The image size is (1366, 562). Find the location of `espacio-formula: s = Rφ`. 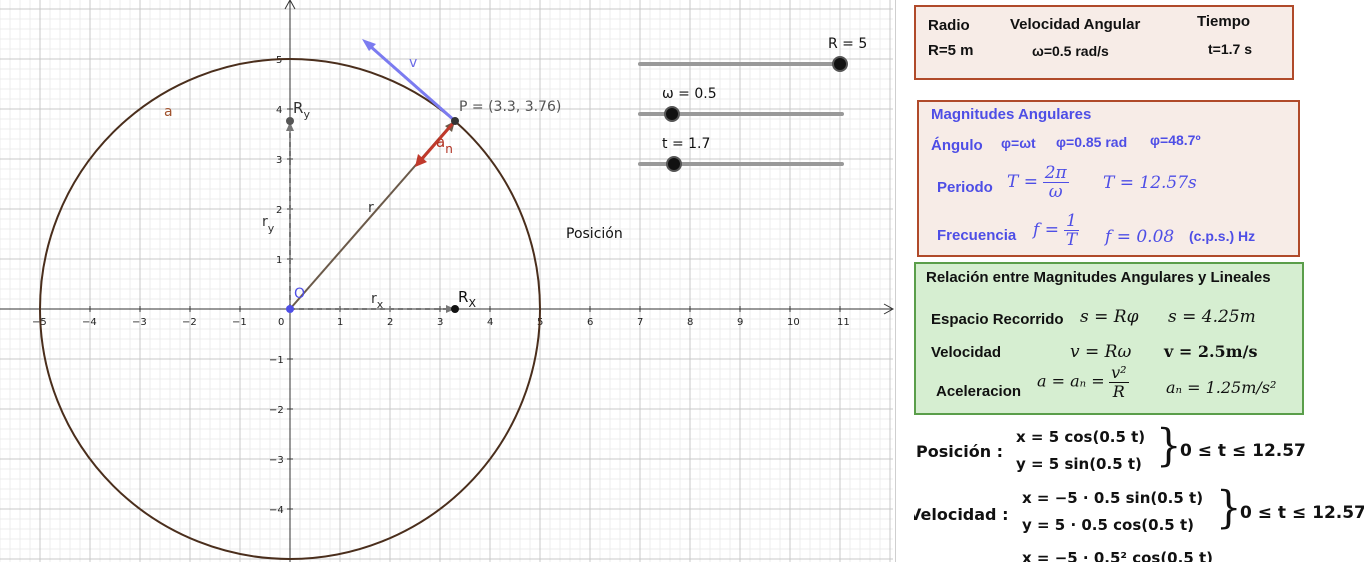

espacio-formula: s = Rφ is located at coordinates (1109, 317).